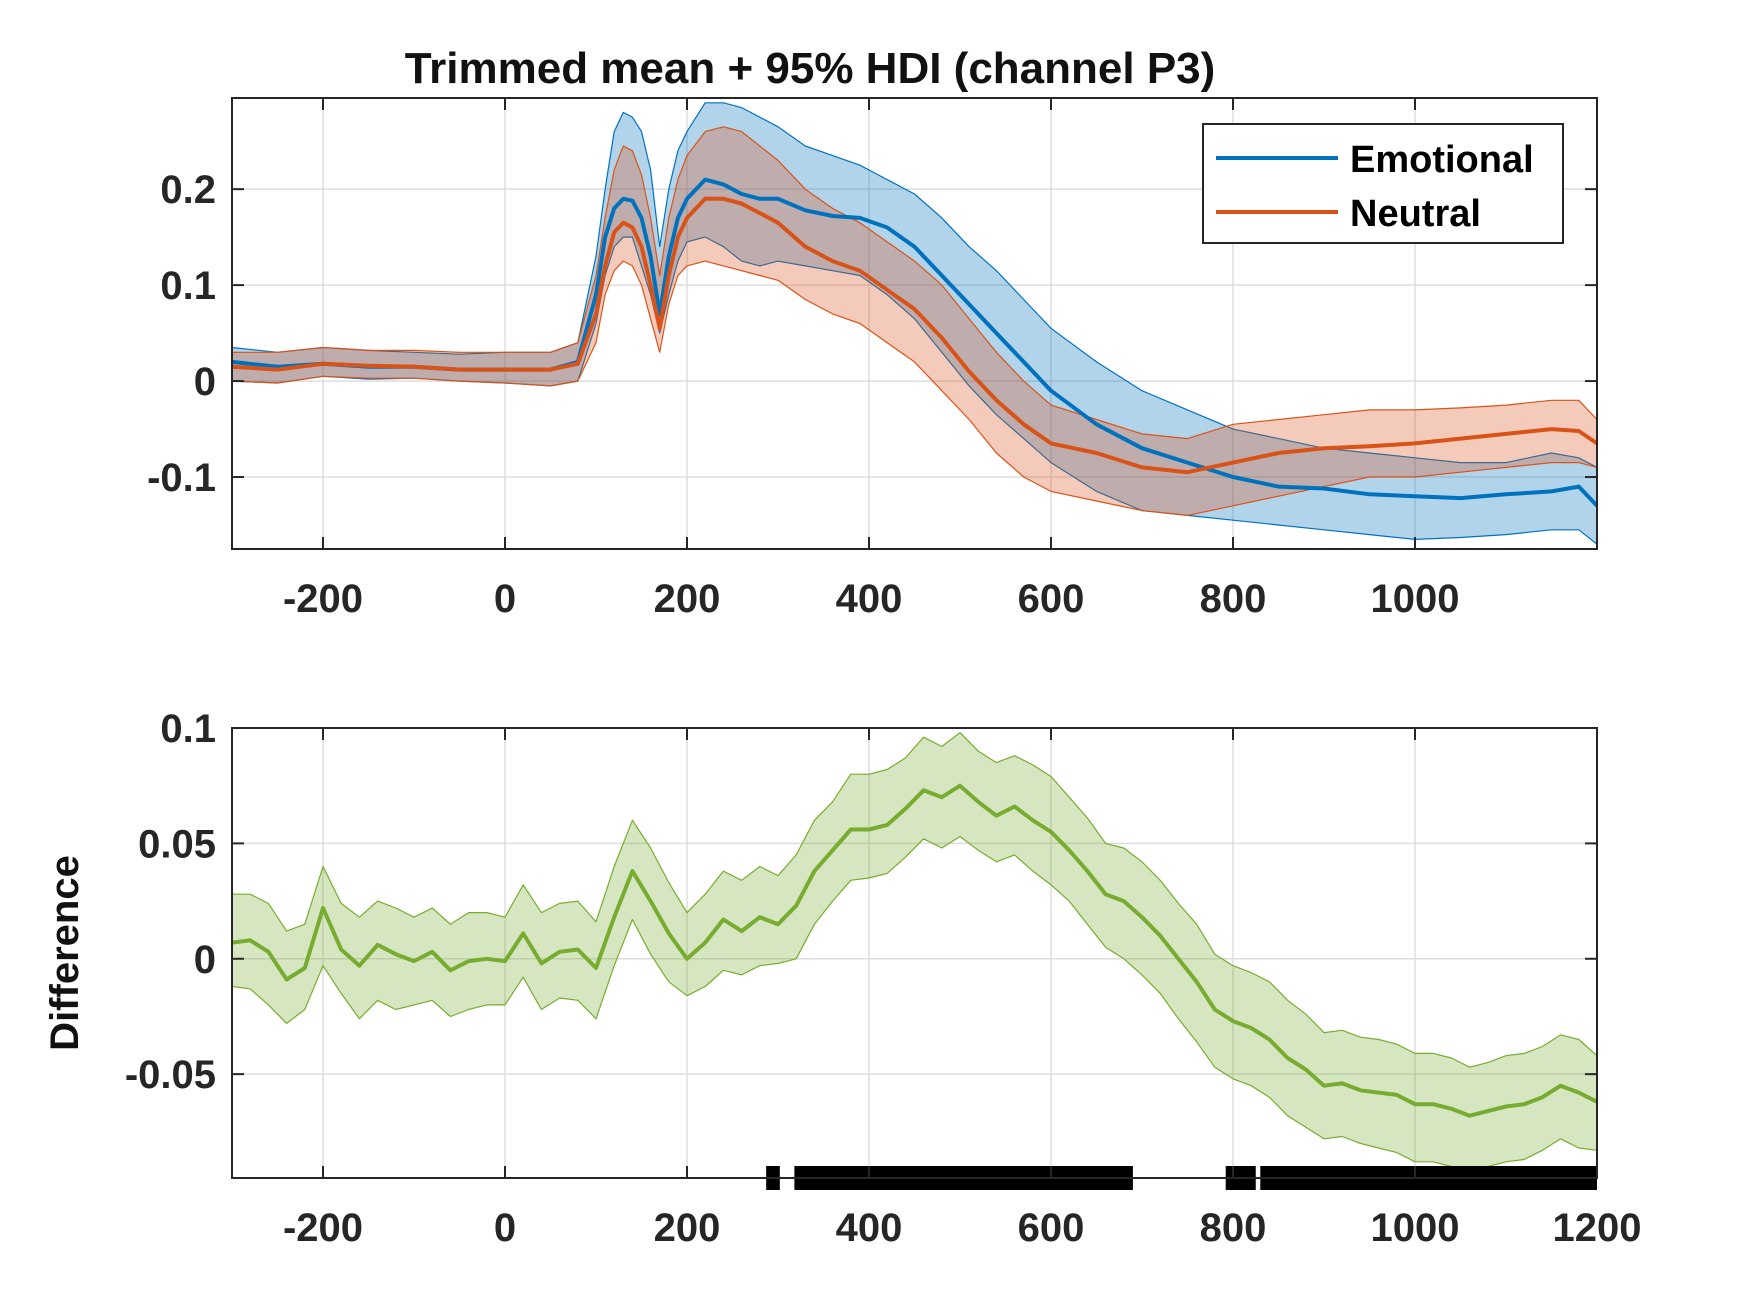  I want to click on legend-label-emotional: Emotional, so click(1442, 160).